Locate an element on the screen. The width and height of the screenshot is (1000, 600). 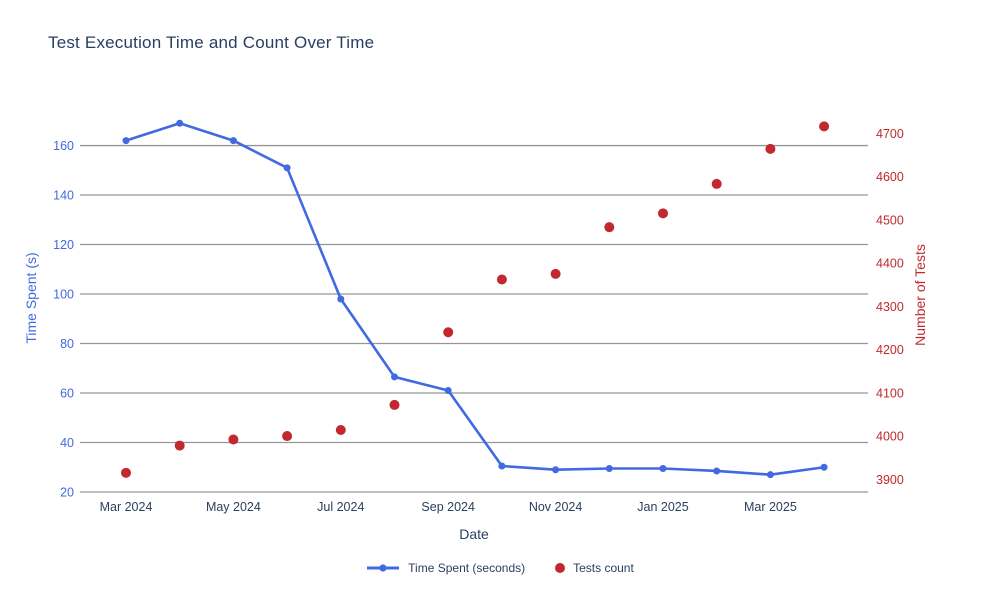
x-tick-label: Mar 2024 is located at coordinates (126, 507).